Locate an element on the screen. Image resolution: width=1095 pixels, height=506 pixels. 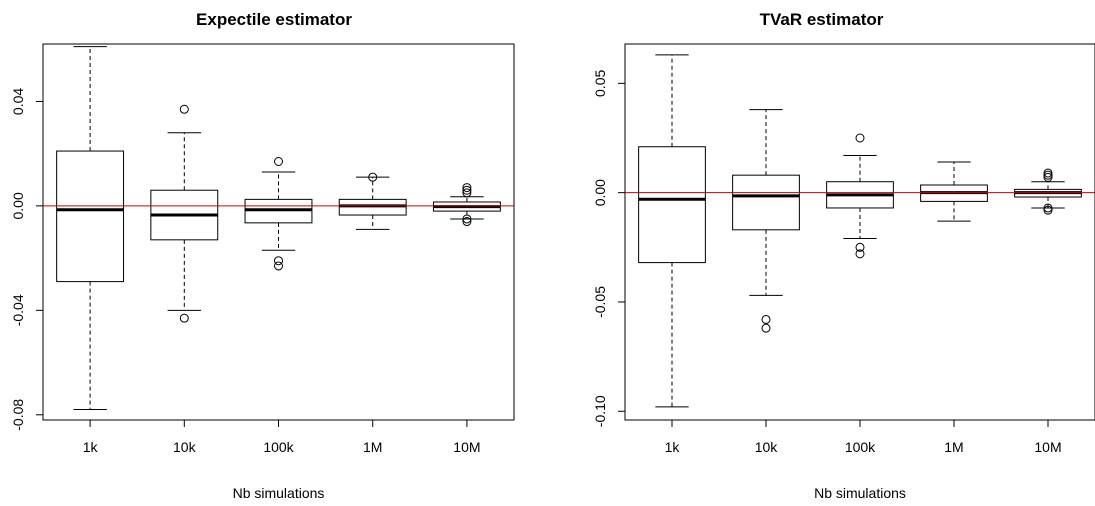
y-tick-label: -0.10 is located at coordinates (600, 411).